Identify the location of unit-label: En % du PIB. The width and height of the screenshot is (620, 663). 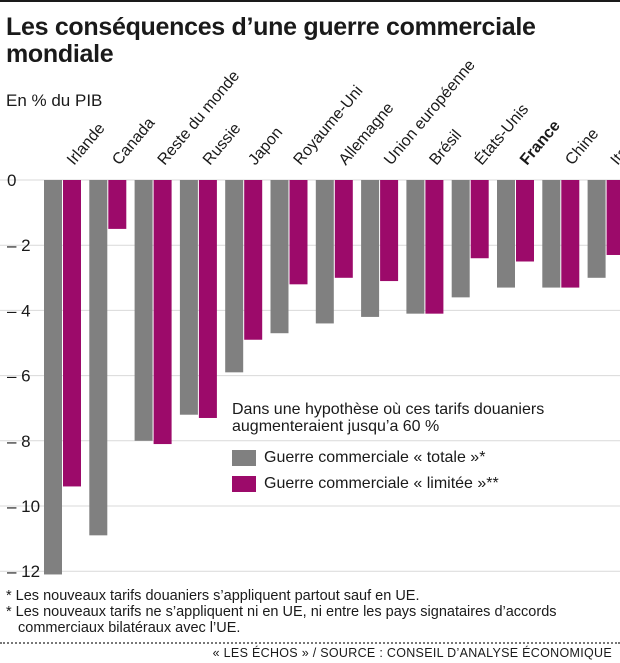
(54, 100).